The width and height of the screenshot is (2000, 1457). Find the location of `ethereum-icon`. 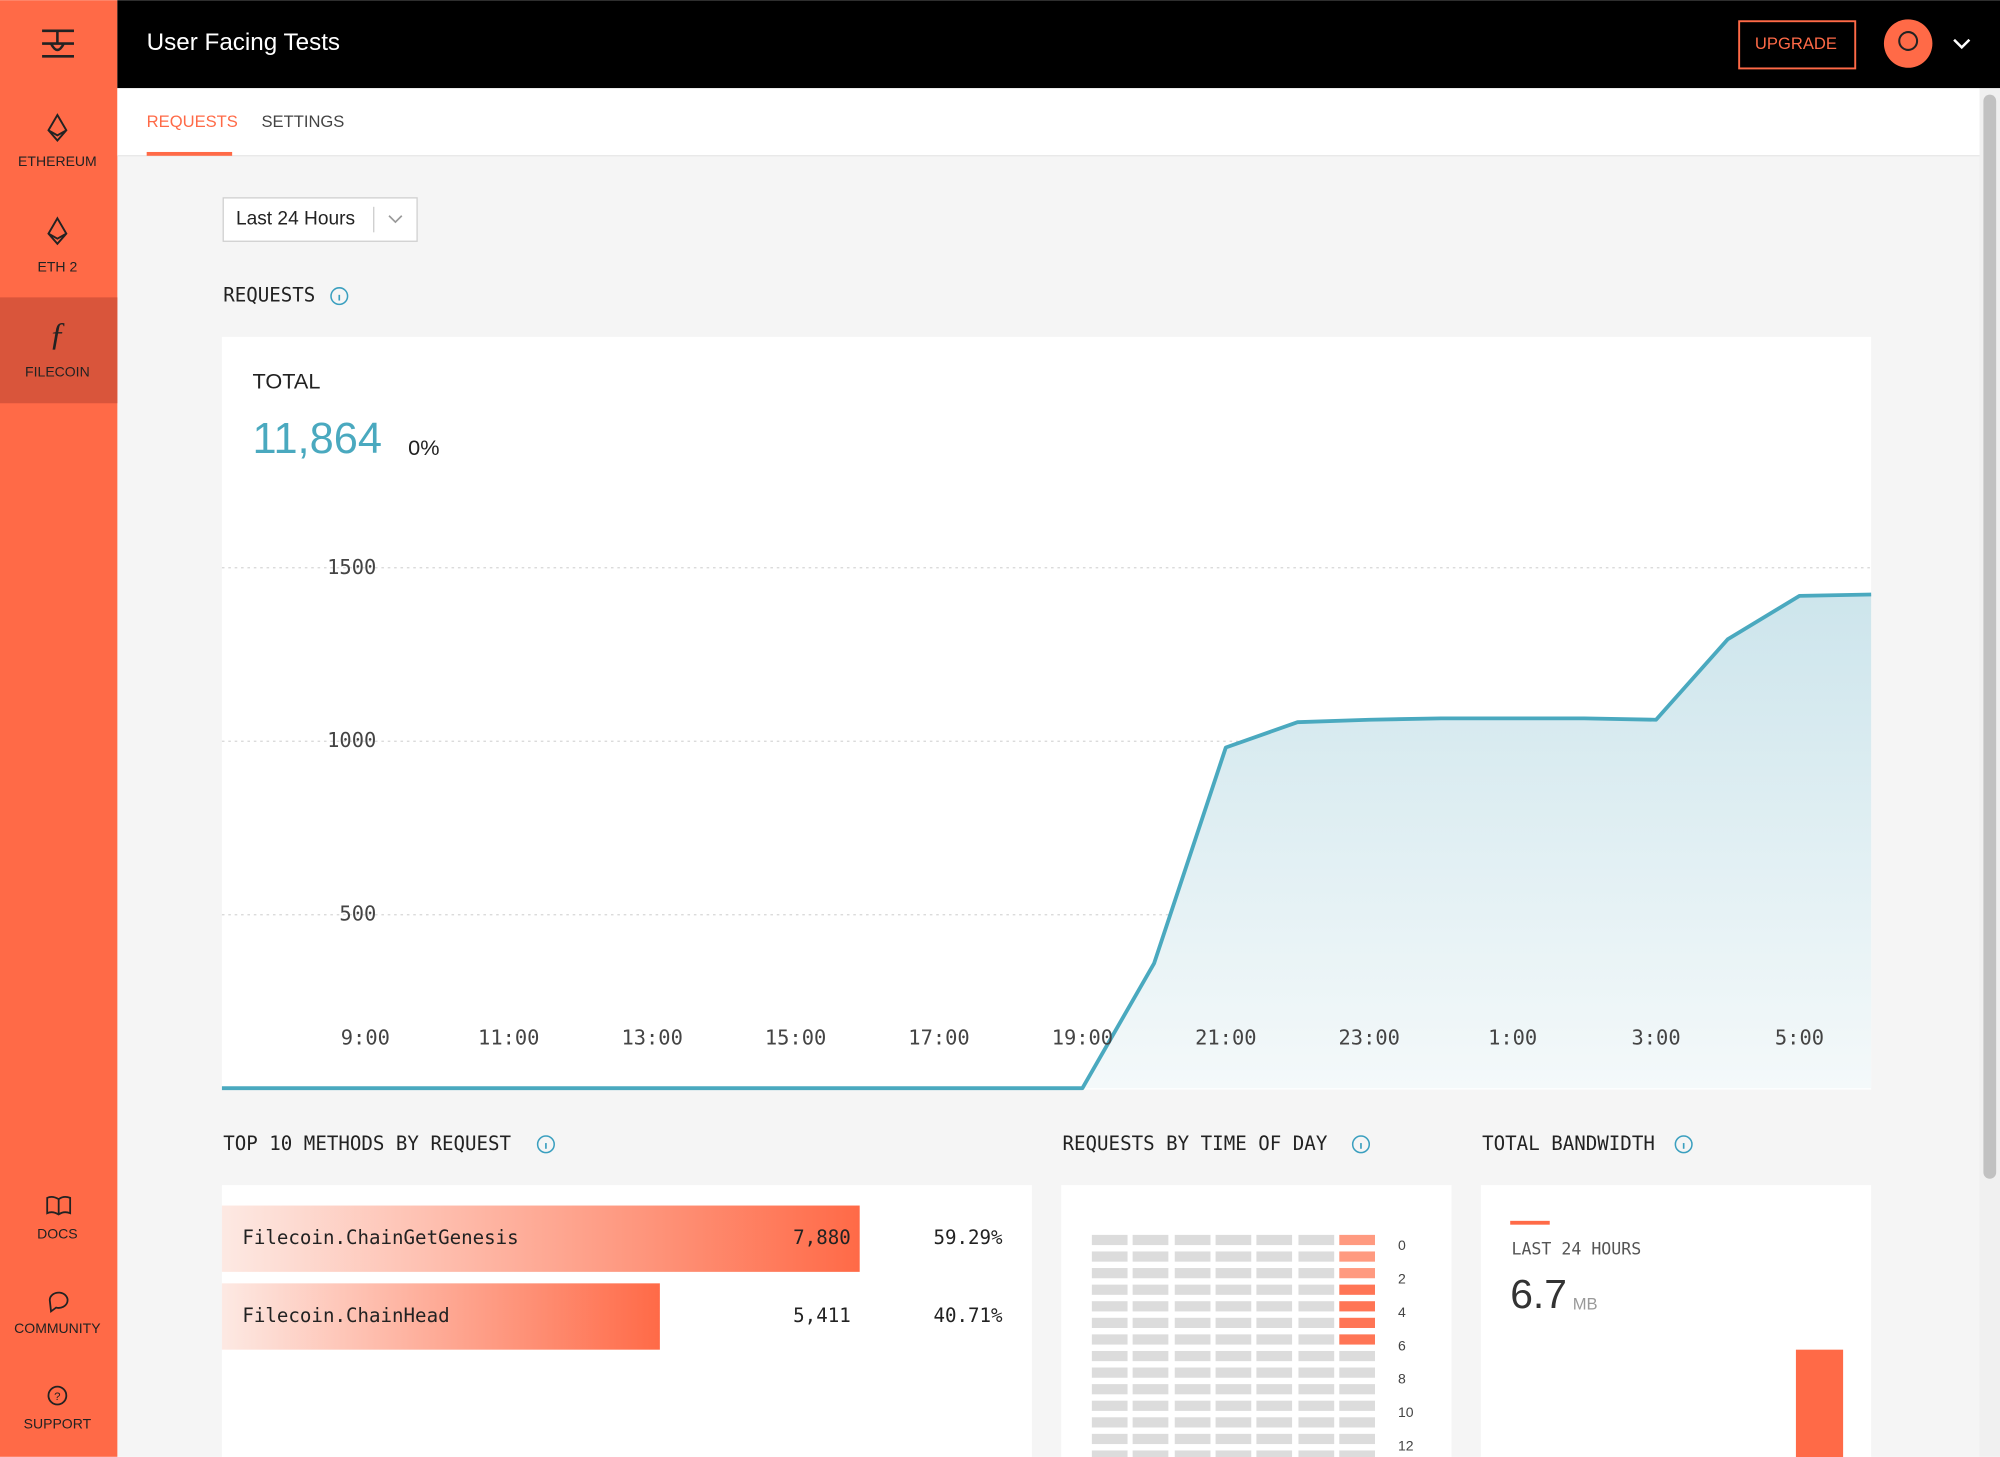

ethereum-icon is located at coordinates (57, 127).